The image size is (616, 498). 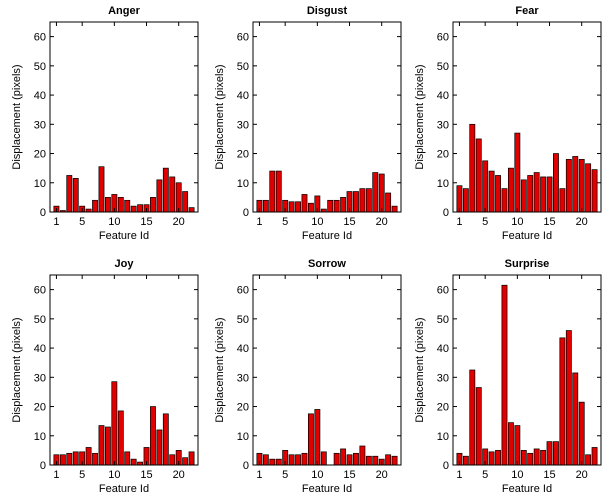 I want to click on x-tick-label: 5, so click(x=285, y=222).